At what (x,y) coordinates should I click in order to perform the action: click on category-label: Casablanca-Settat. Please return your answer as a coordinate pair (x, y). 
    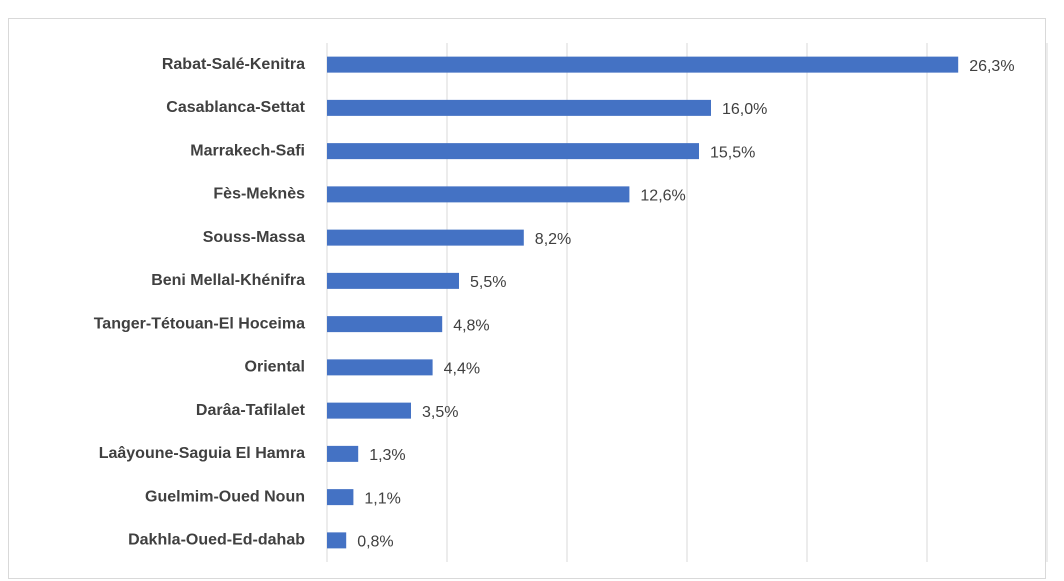
    Looking at the image, I should click on (235, 107).